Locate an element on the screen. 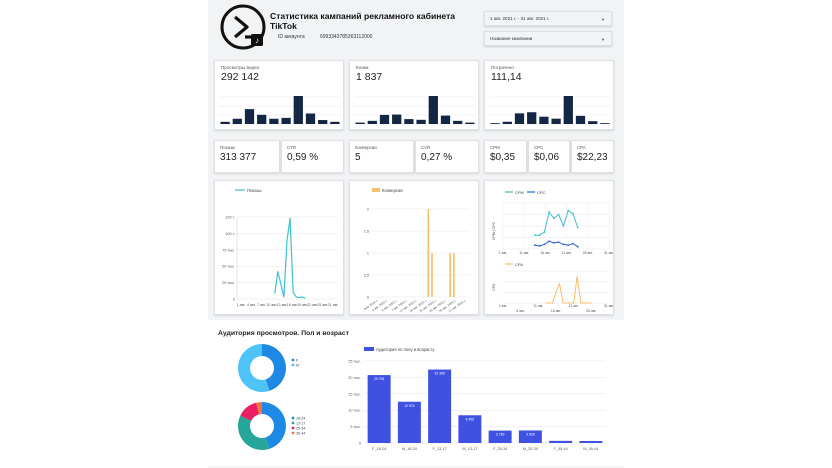 This screenshot has height=468, width=832. cpc-value: $0,06 is located at coordinates (547, 157).